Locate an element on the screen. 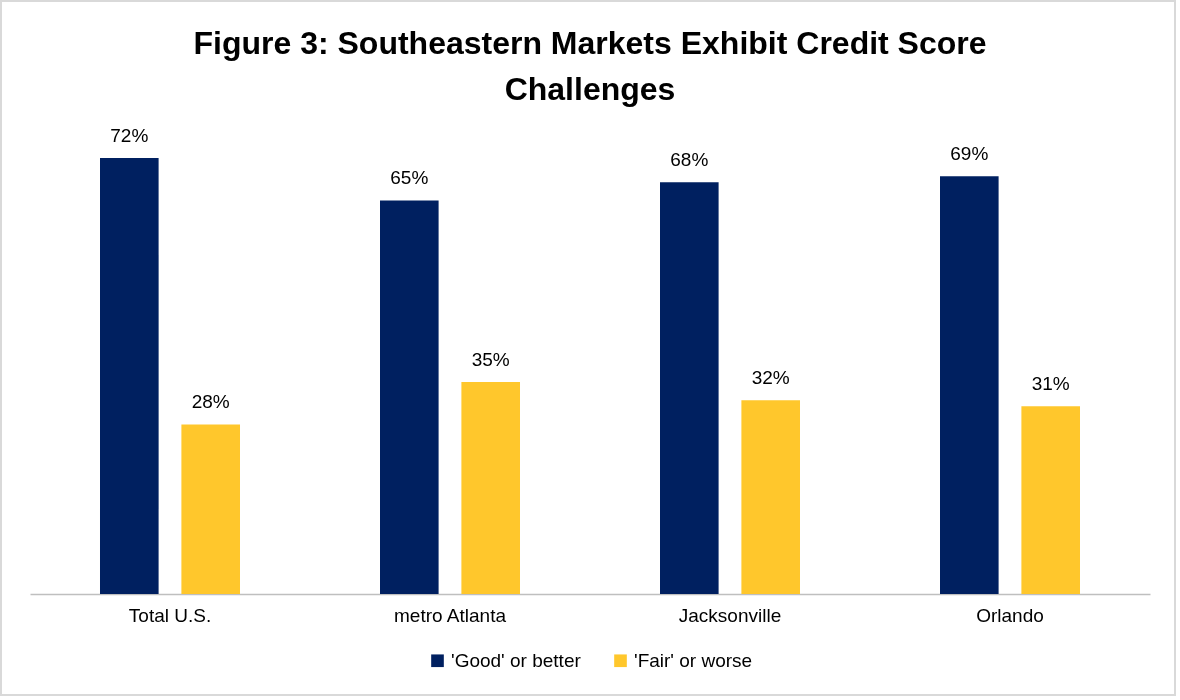  data-label: 69% is located at coordinates (969, 154).